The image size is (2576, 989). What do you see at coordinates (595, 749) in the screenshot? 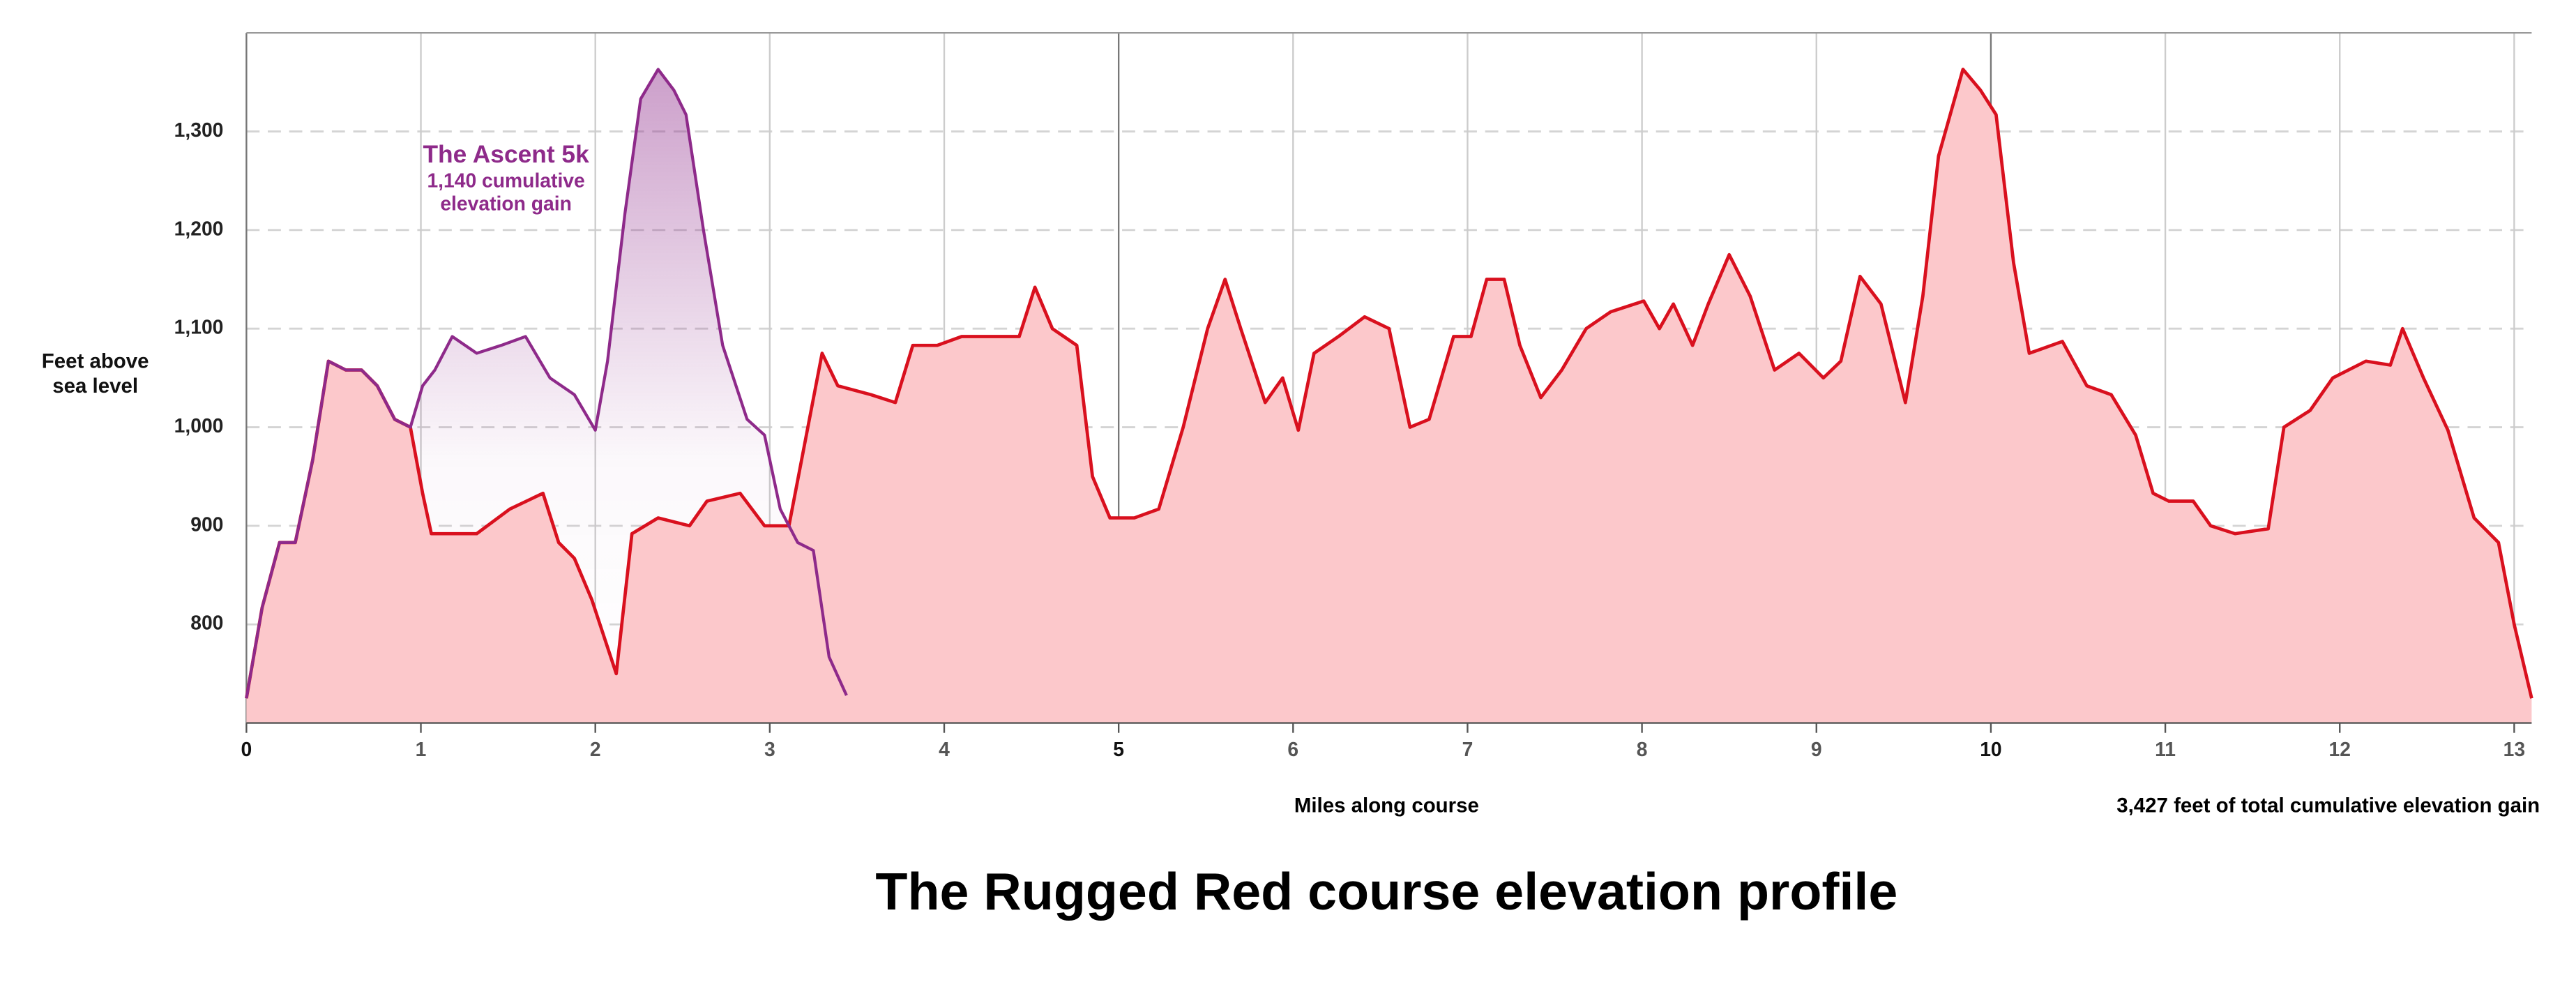
I see `x-tick-label: 2` at bounding box center [595, 749].